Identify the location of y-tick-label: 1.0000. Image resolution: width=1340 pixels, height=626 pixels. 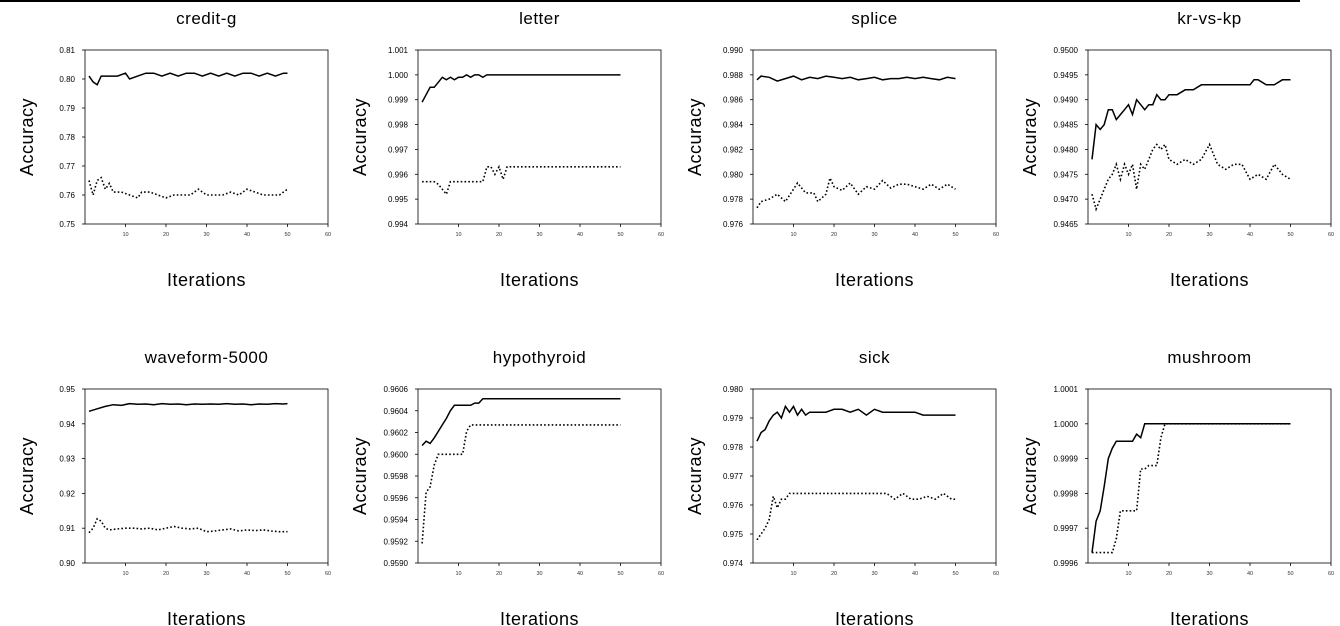
(1066, 424).